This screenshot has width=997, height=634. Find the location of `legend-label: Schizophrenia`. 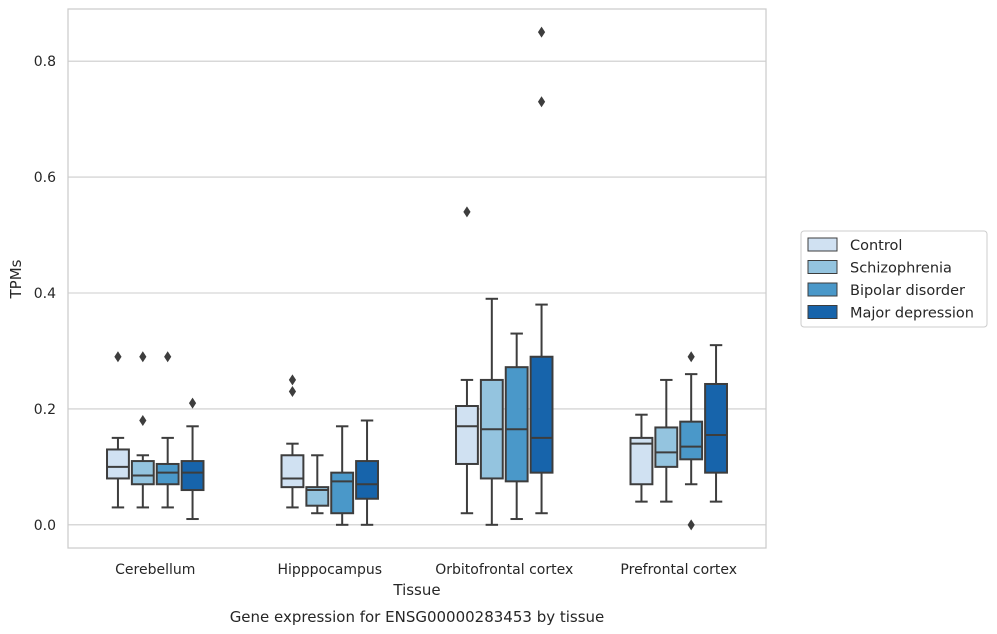

legend-label: Schizophrenia is located at coordinates (901, 269).